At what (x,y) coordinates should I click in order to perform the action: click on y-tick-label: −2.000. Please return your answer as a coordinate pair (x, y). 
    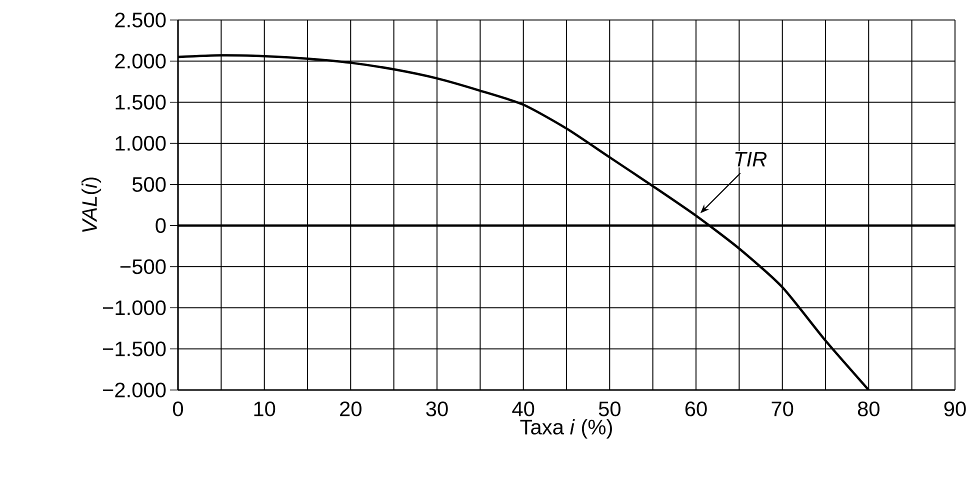
    Looking at the image, I should click on (134, 390).